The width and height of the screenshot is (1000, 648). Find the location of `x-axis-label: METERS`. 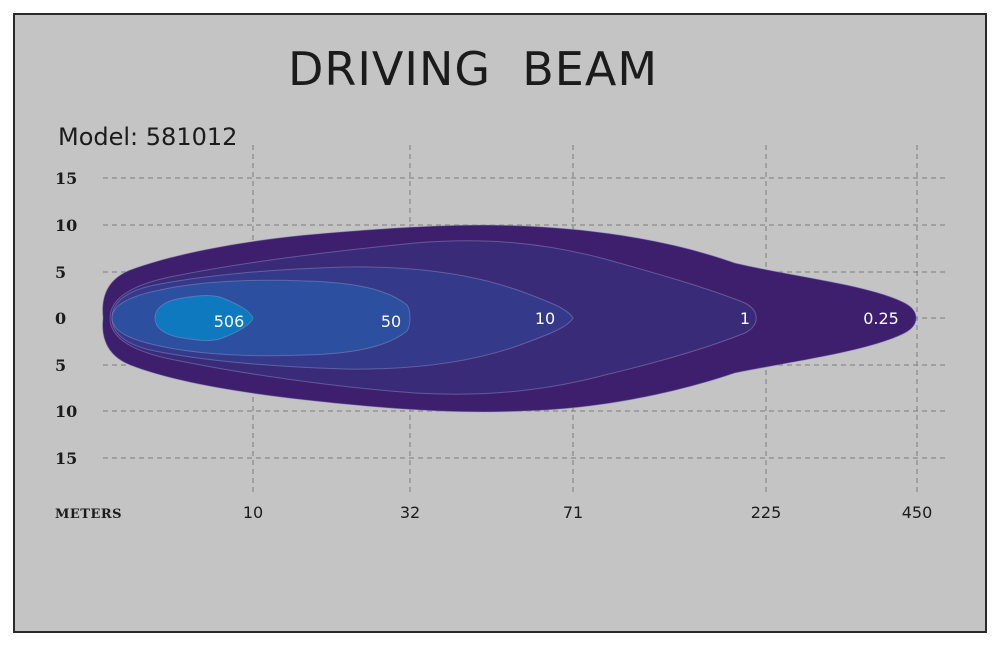

x-axis-label: METERS is located at coordinates (88, 514).